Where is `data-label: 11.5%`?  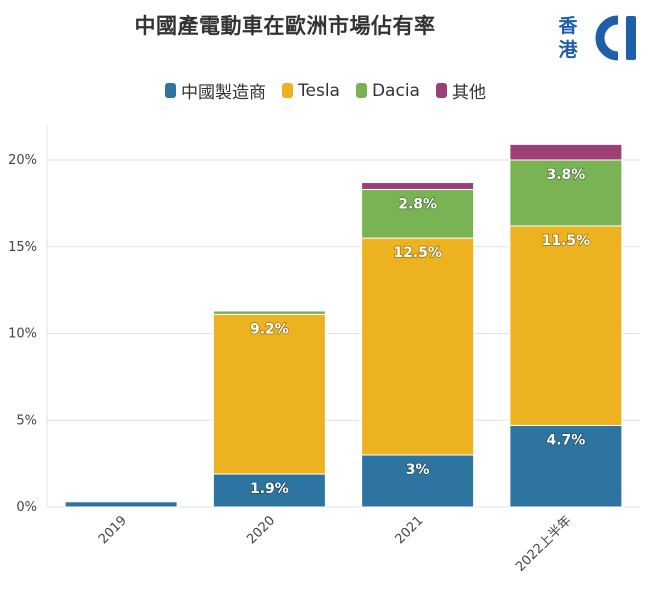 data-label: 11.5% is located at coordinates (566, 241).